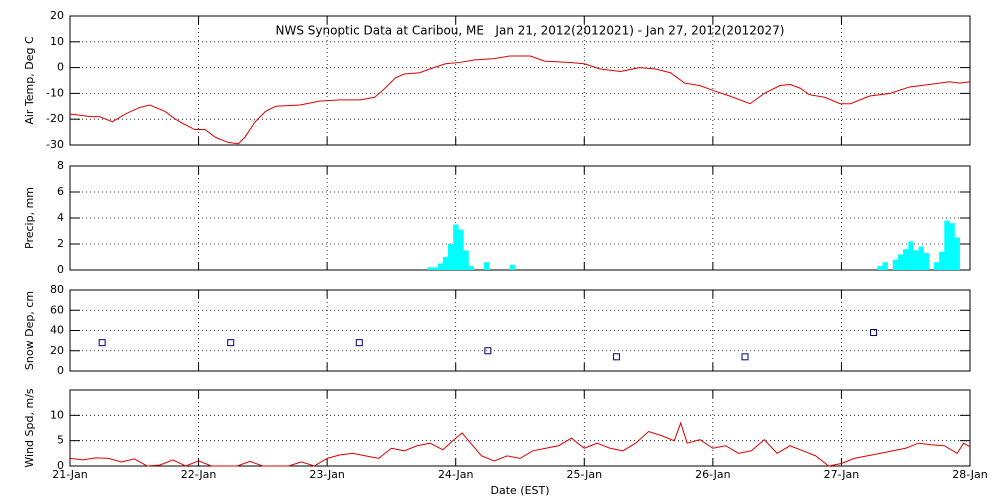 The width and height of the screenshot is (1000, 500). Describe the element at coordinates (60, 440) in the screenshot. I see `y-tick-label: 5` at that location.